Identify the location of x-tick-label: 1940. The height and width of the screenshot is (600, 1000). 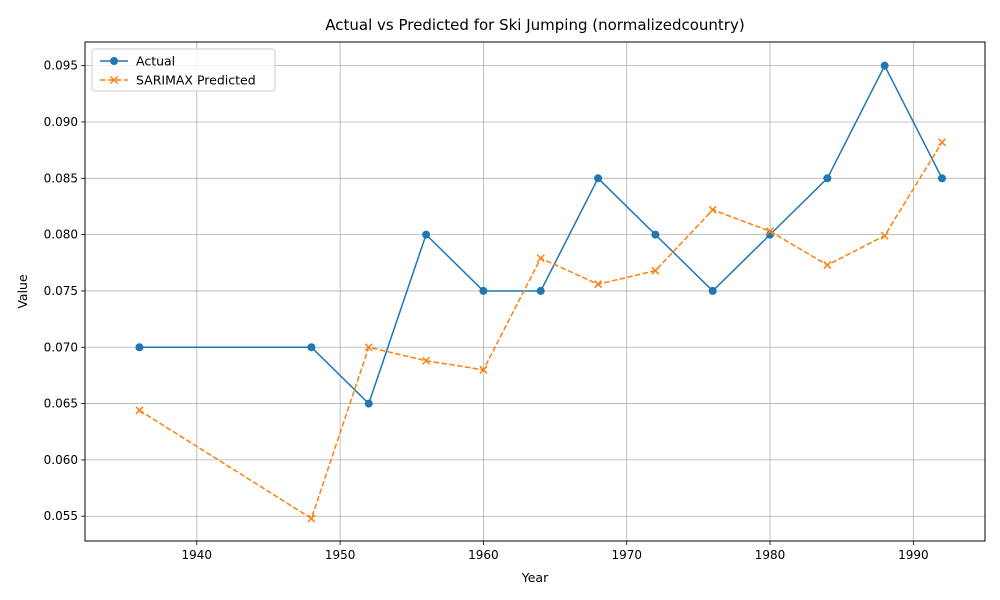
(197, 555).